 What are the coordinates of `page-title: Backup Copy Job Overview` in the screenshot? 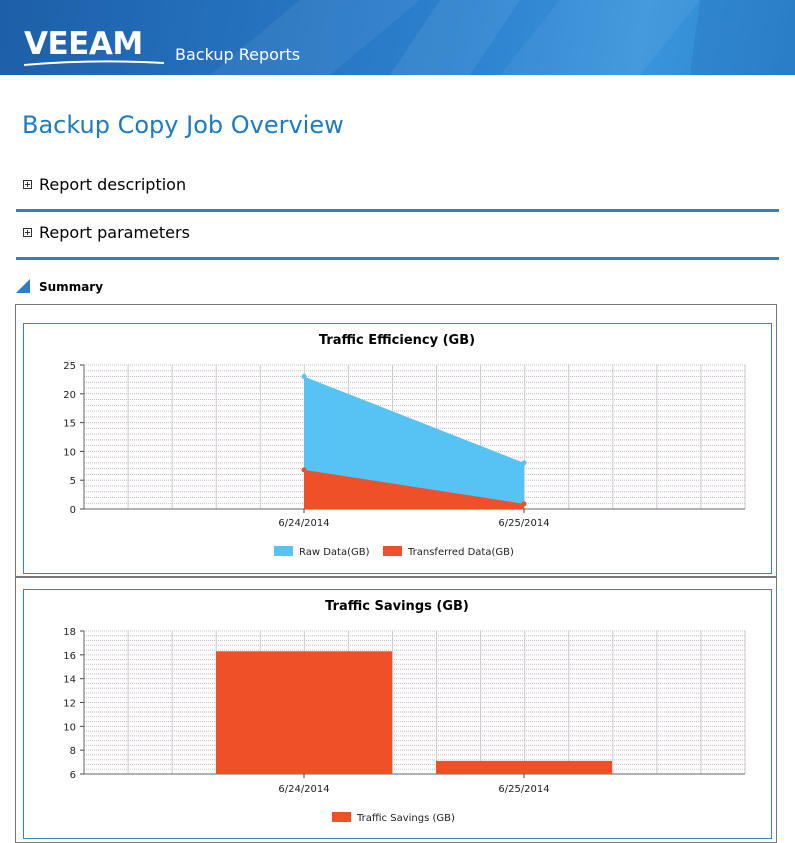 It's located at (183, 125).